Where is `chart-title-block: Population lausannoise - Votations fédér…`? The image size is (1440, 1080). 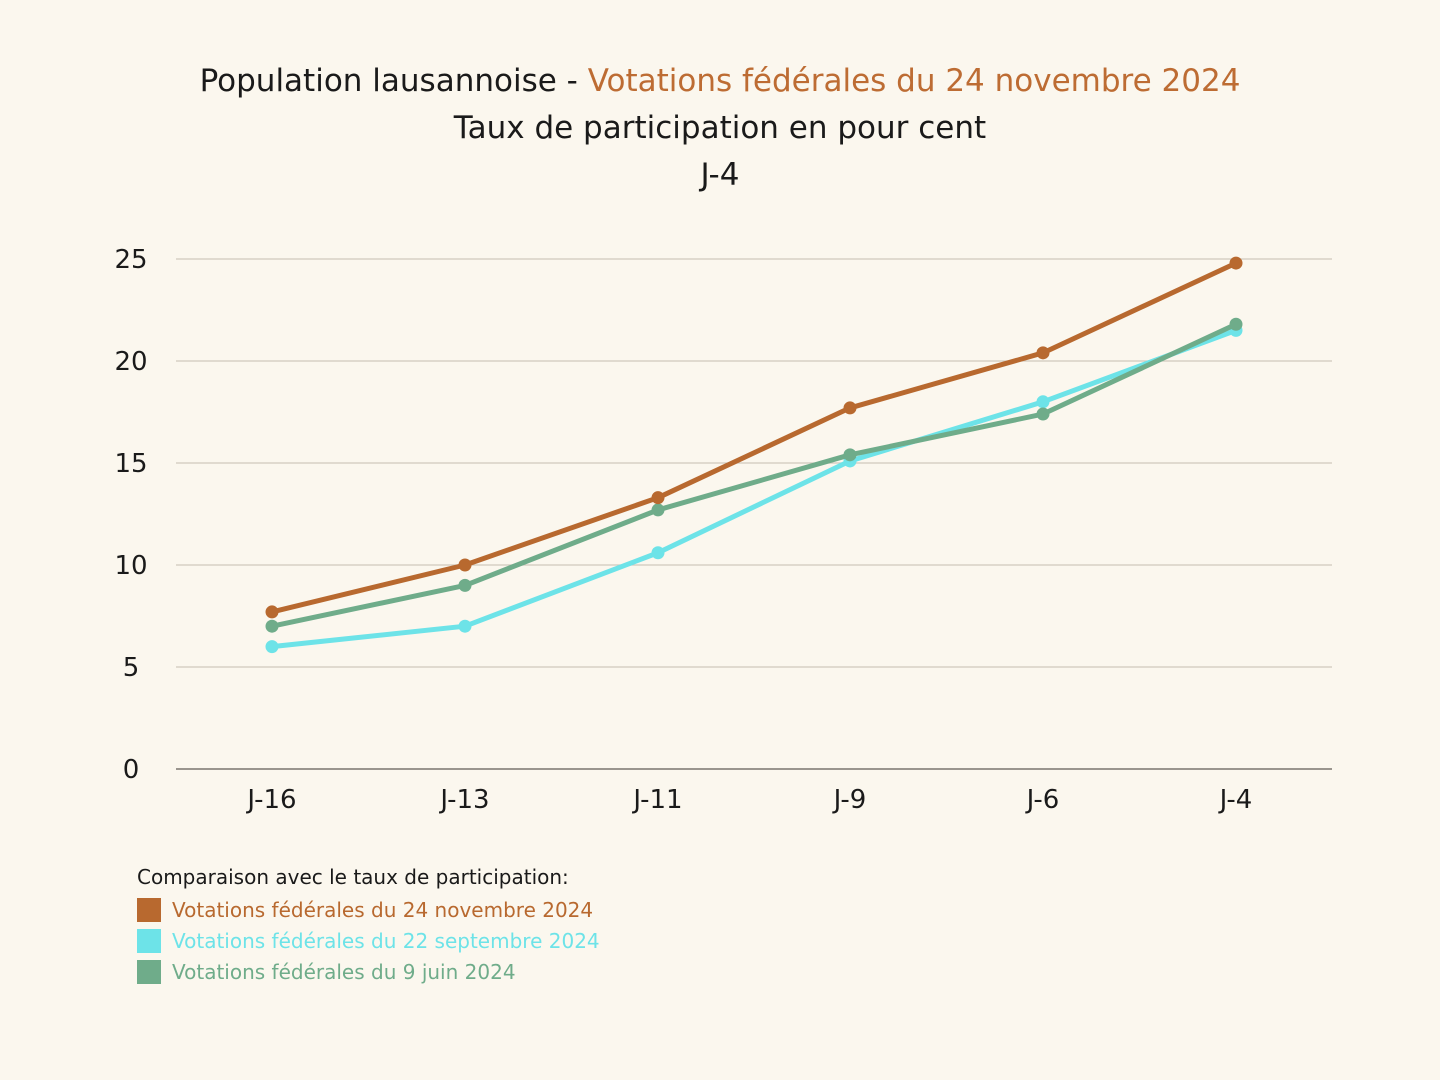 chart-title-block: Population lausannoise - Votations fédér… is located at coordinates (720, 128).